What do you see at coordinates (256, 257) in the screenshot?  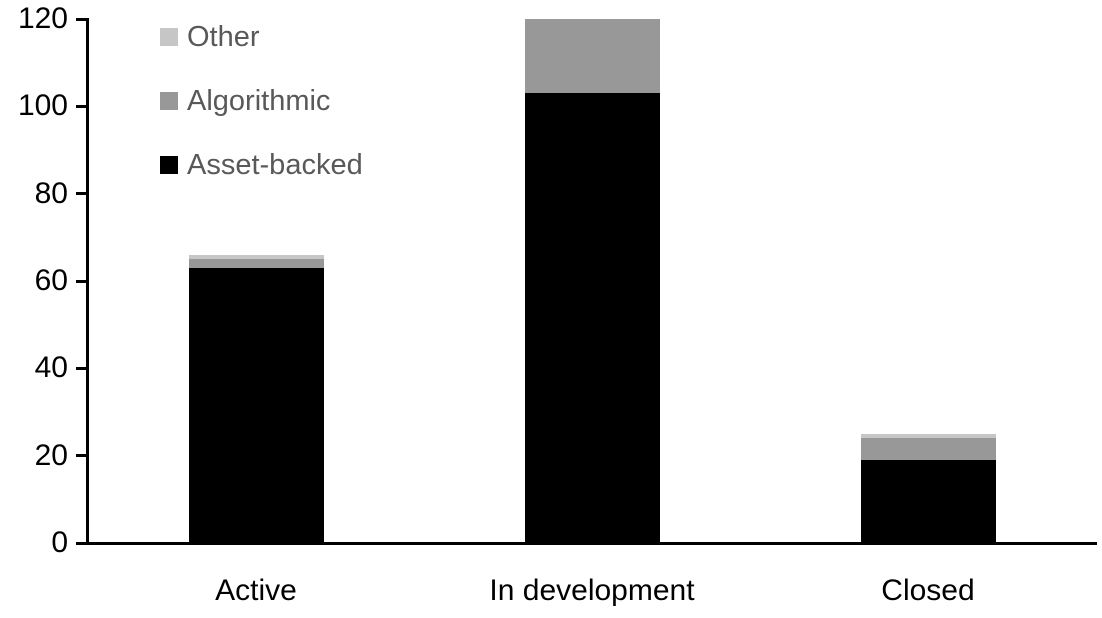 I see `bar-segment-other-active` at bounding box center [256, 257].